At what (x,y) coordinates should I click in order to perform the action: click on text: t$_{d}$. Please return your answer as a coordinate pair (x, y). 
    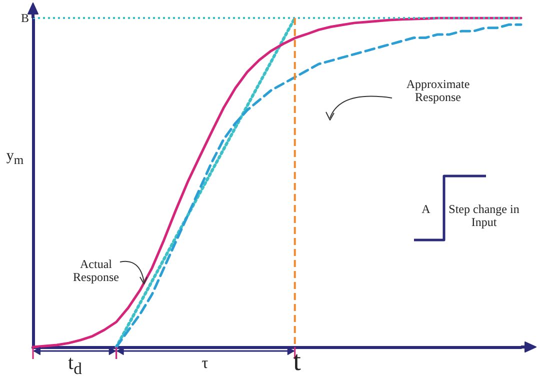
    Looking at the image, I should click on (75, 365).